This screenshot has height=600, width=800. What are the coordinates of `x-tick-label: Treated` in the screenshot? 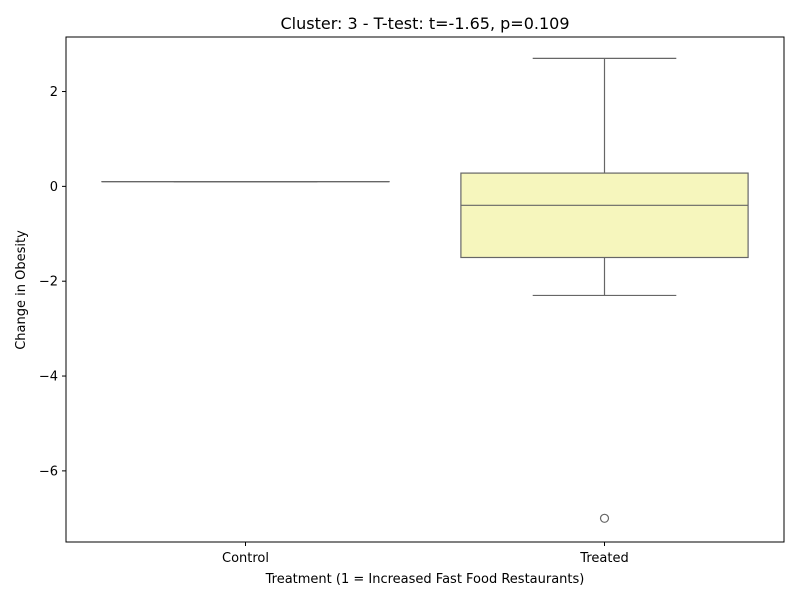 It's located at (603, 558).